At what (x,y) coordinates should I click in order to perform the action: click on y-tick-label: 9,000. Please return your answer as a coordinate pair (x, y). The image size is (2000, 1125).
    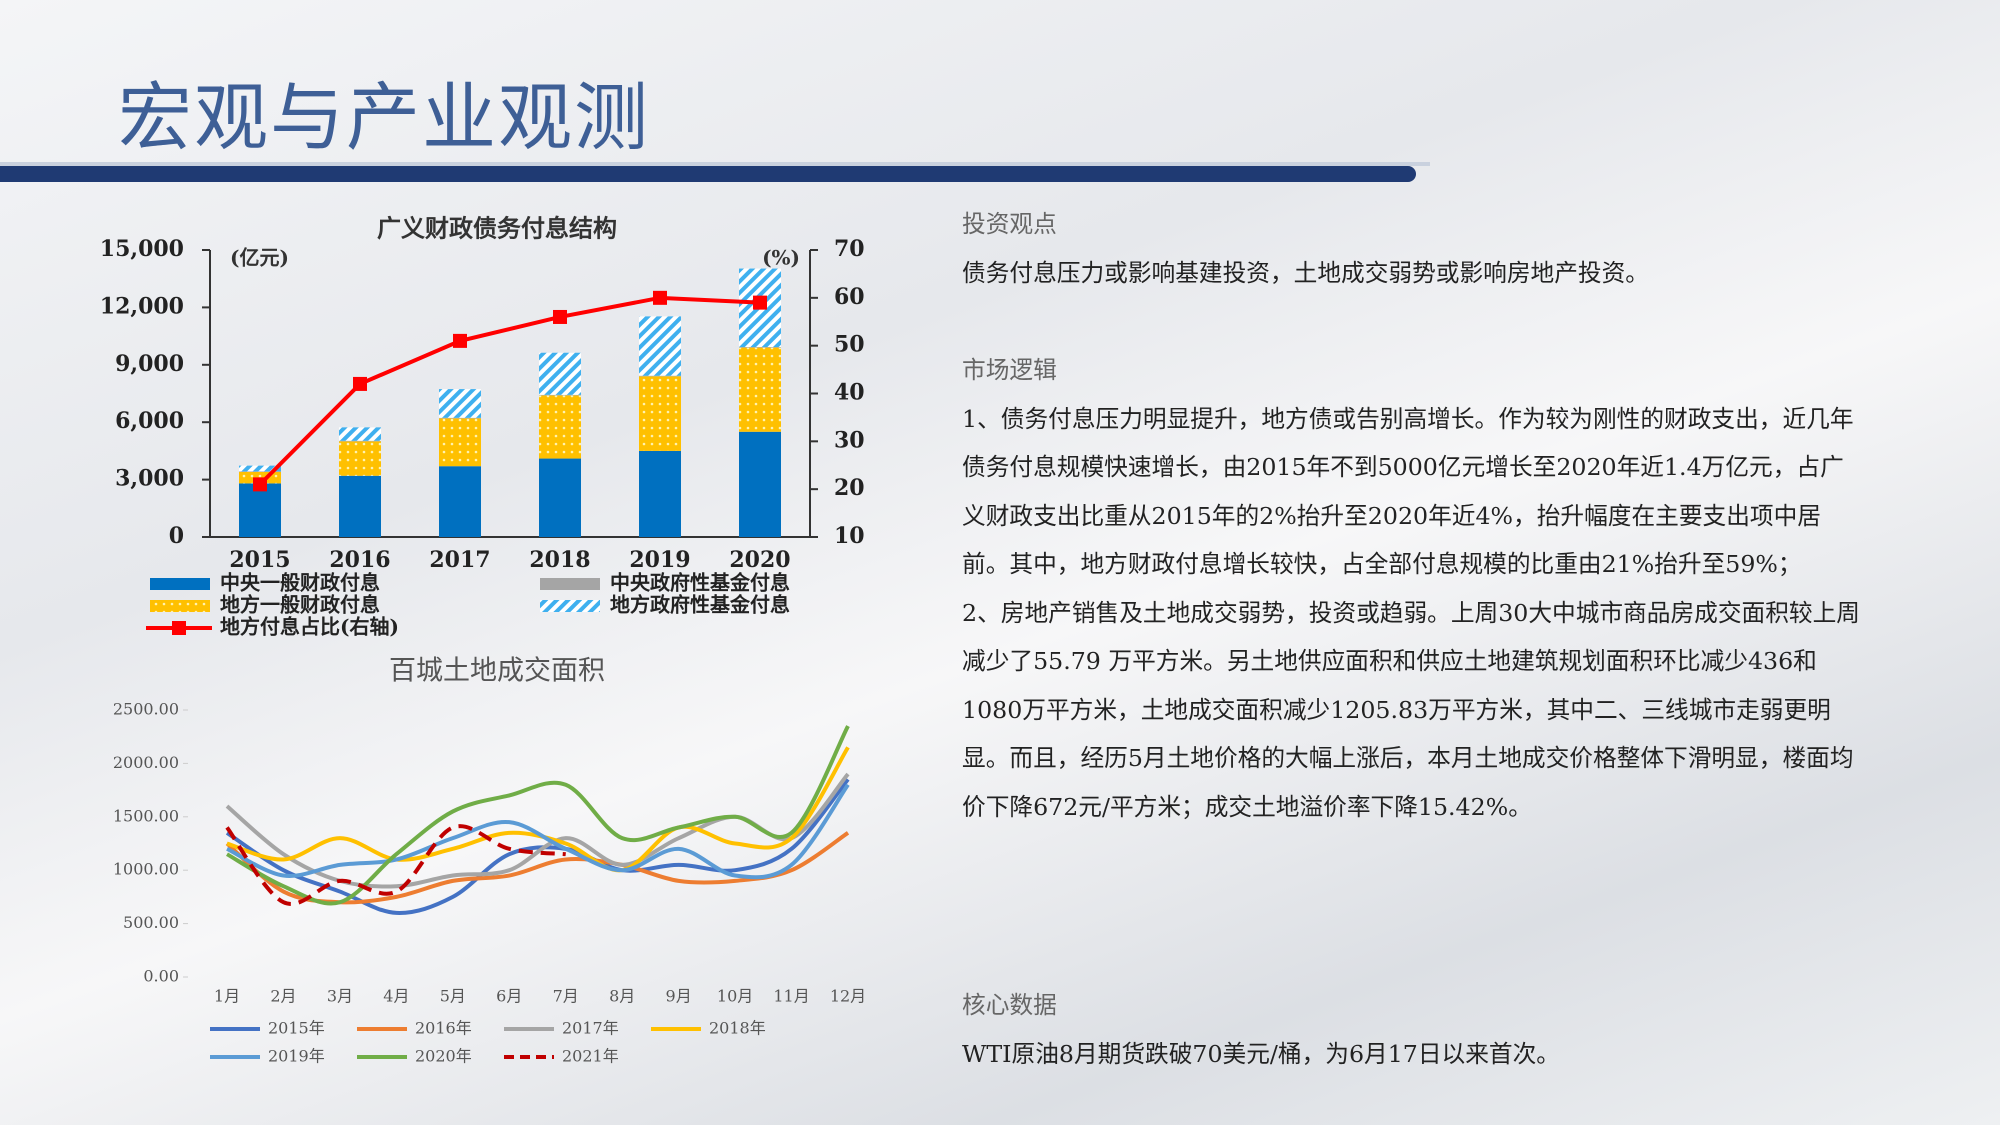
    Looking at the image, I should click on (149, 364).